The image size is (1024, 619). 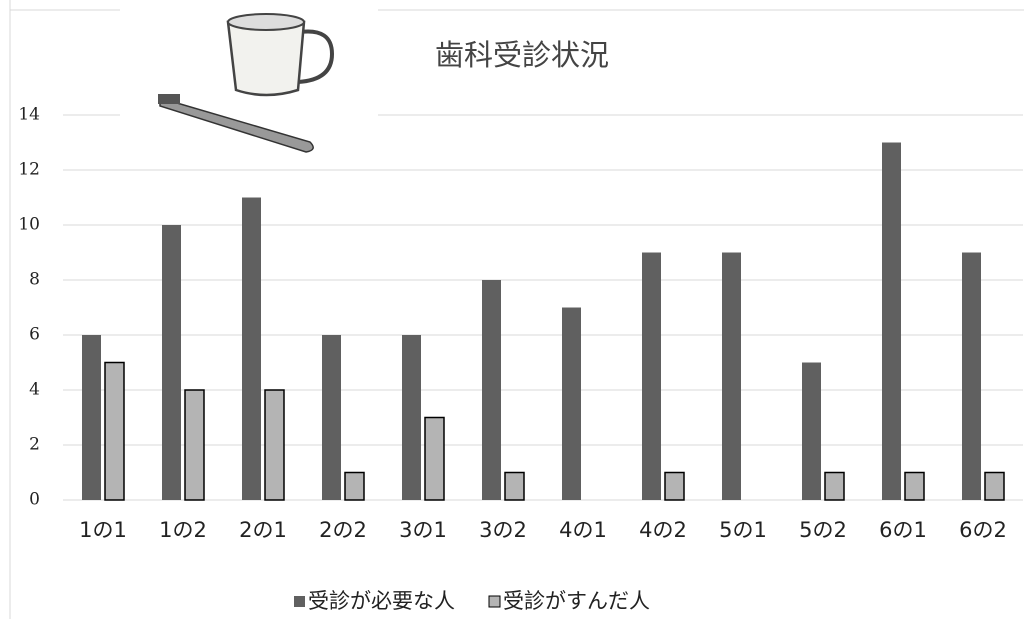 What do you see at coordinates (583, 530) in the screenshot?
I see `x-tick-label: 4の1` at bounding box center [583, 530].